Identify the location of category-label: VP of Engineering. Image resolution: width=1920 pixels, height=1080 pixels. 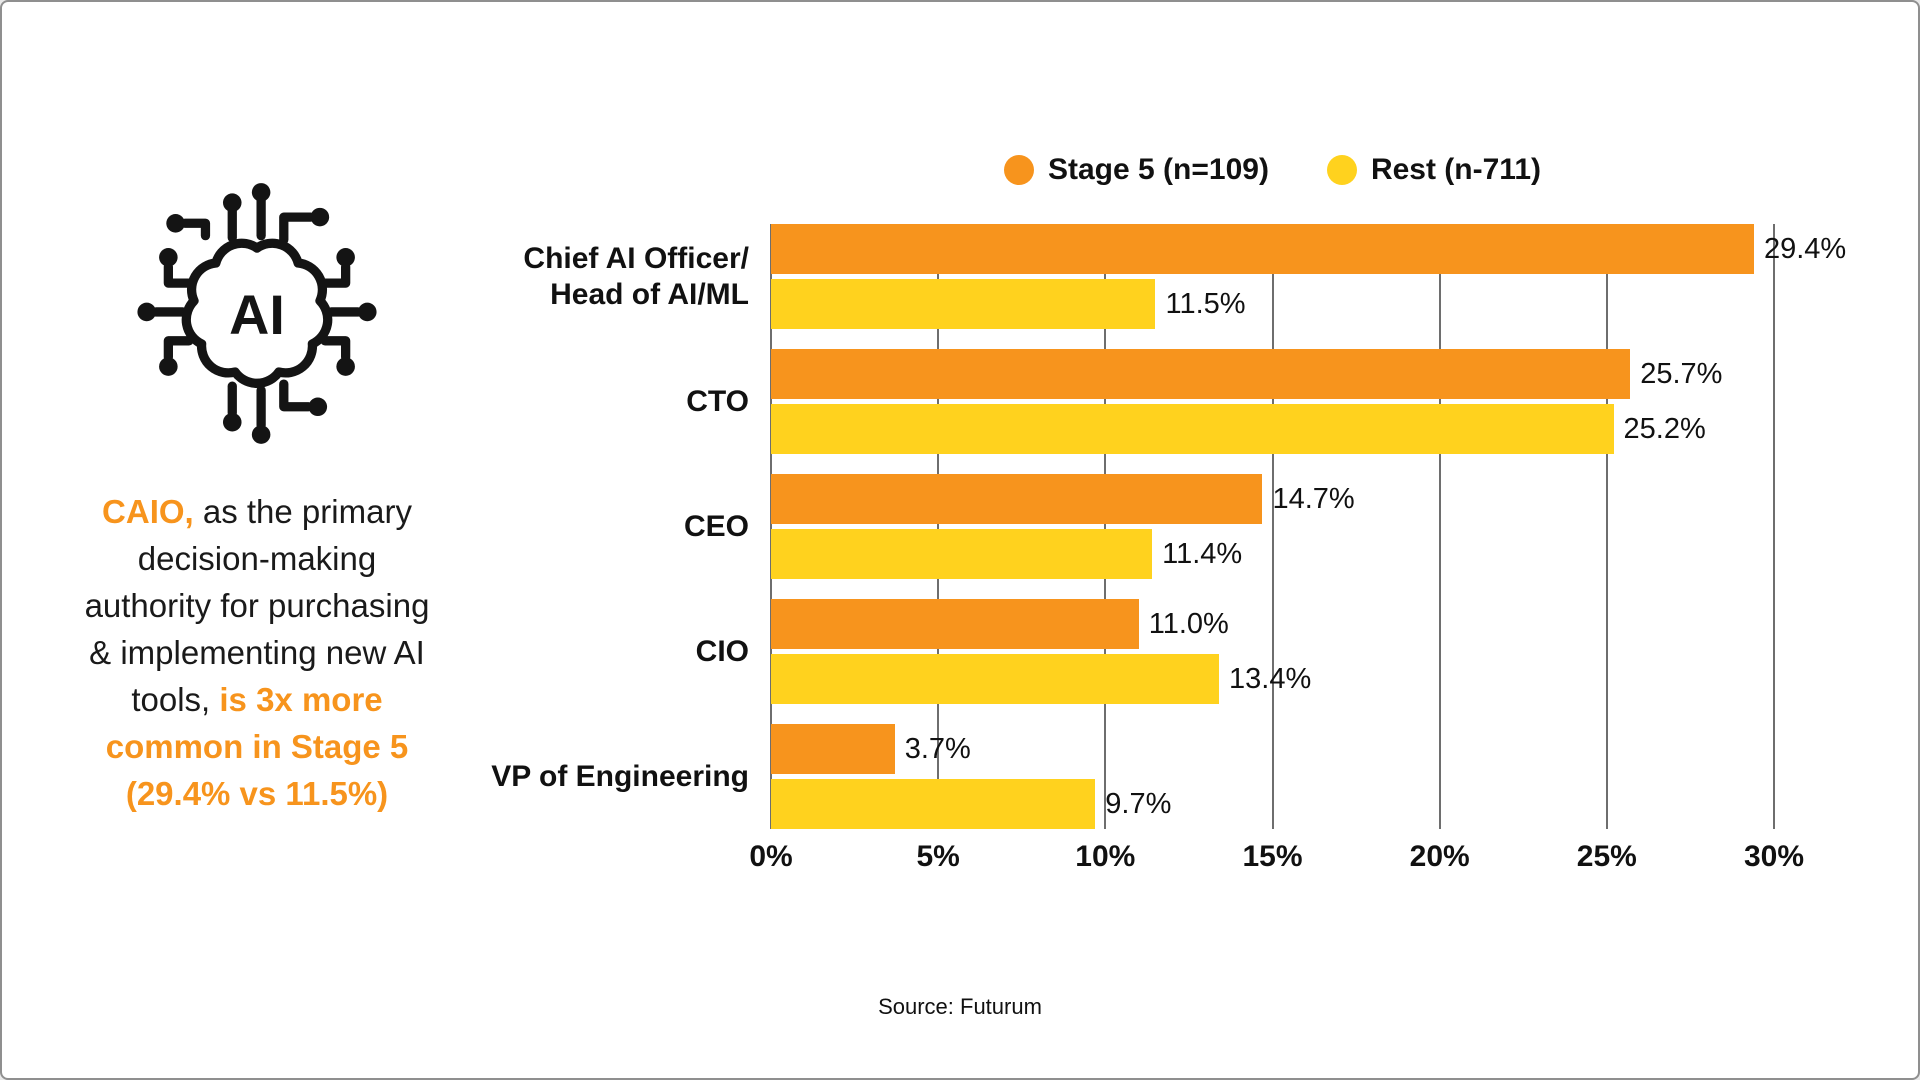
(620, 776).